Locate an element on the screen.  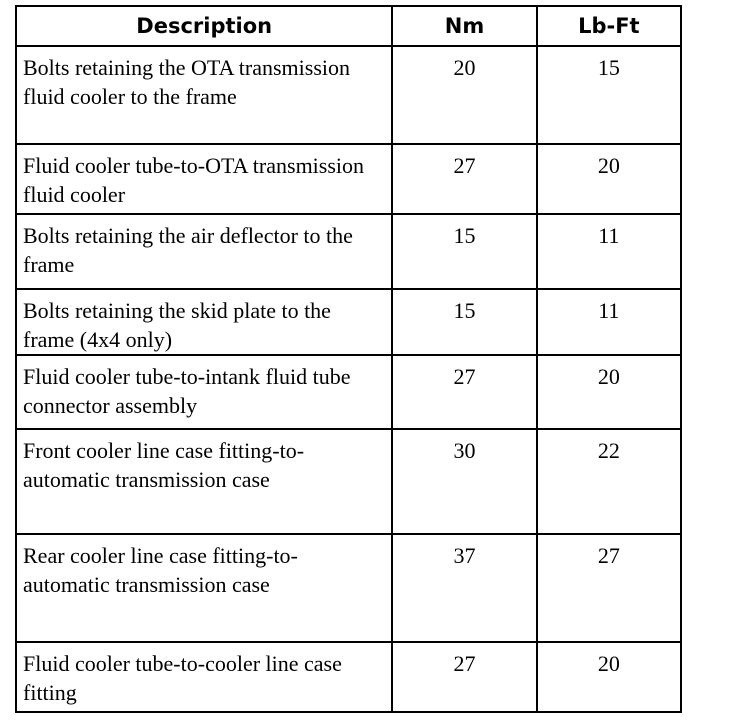
lbft-cell: 27 is located at coordinates (609, 588).